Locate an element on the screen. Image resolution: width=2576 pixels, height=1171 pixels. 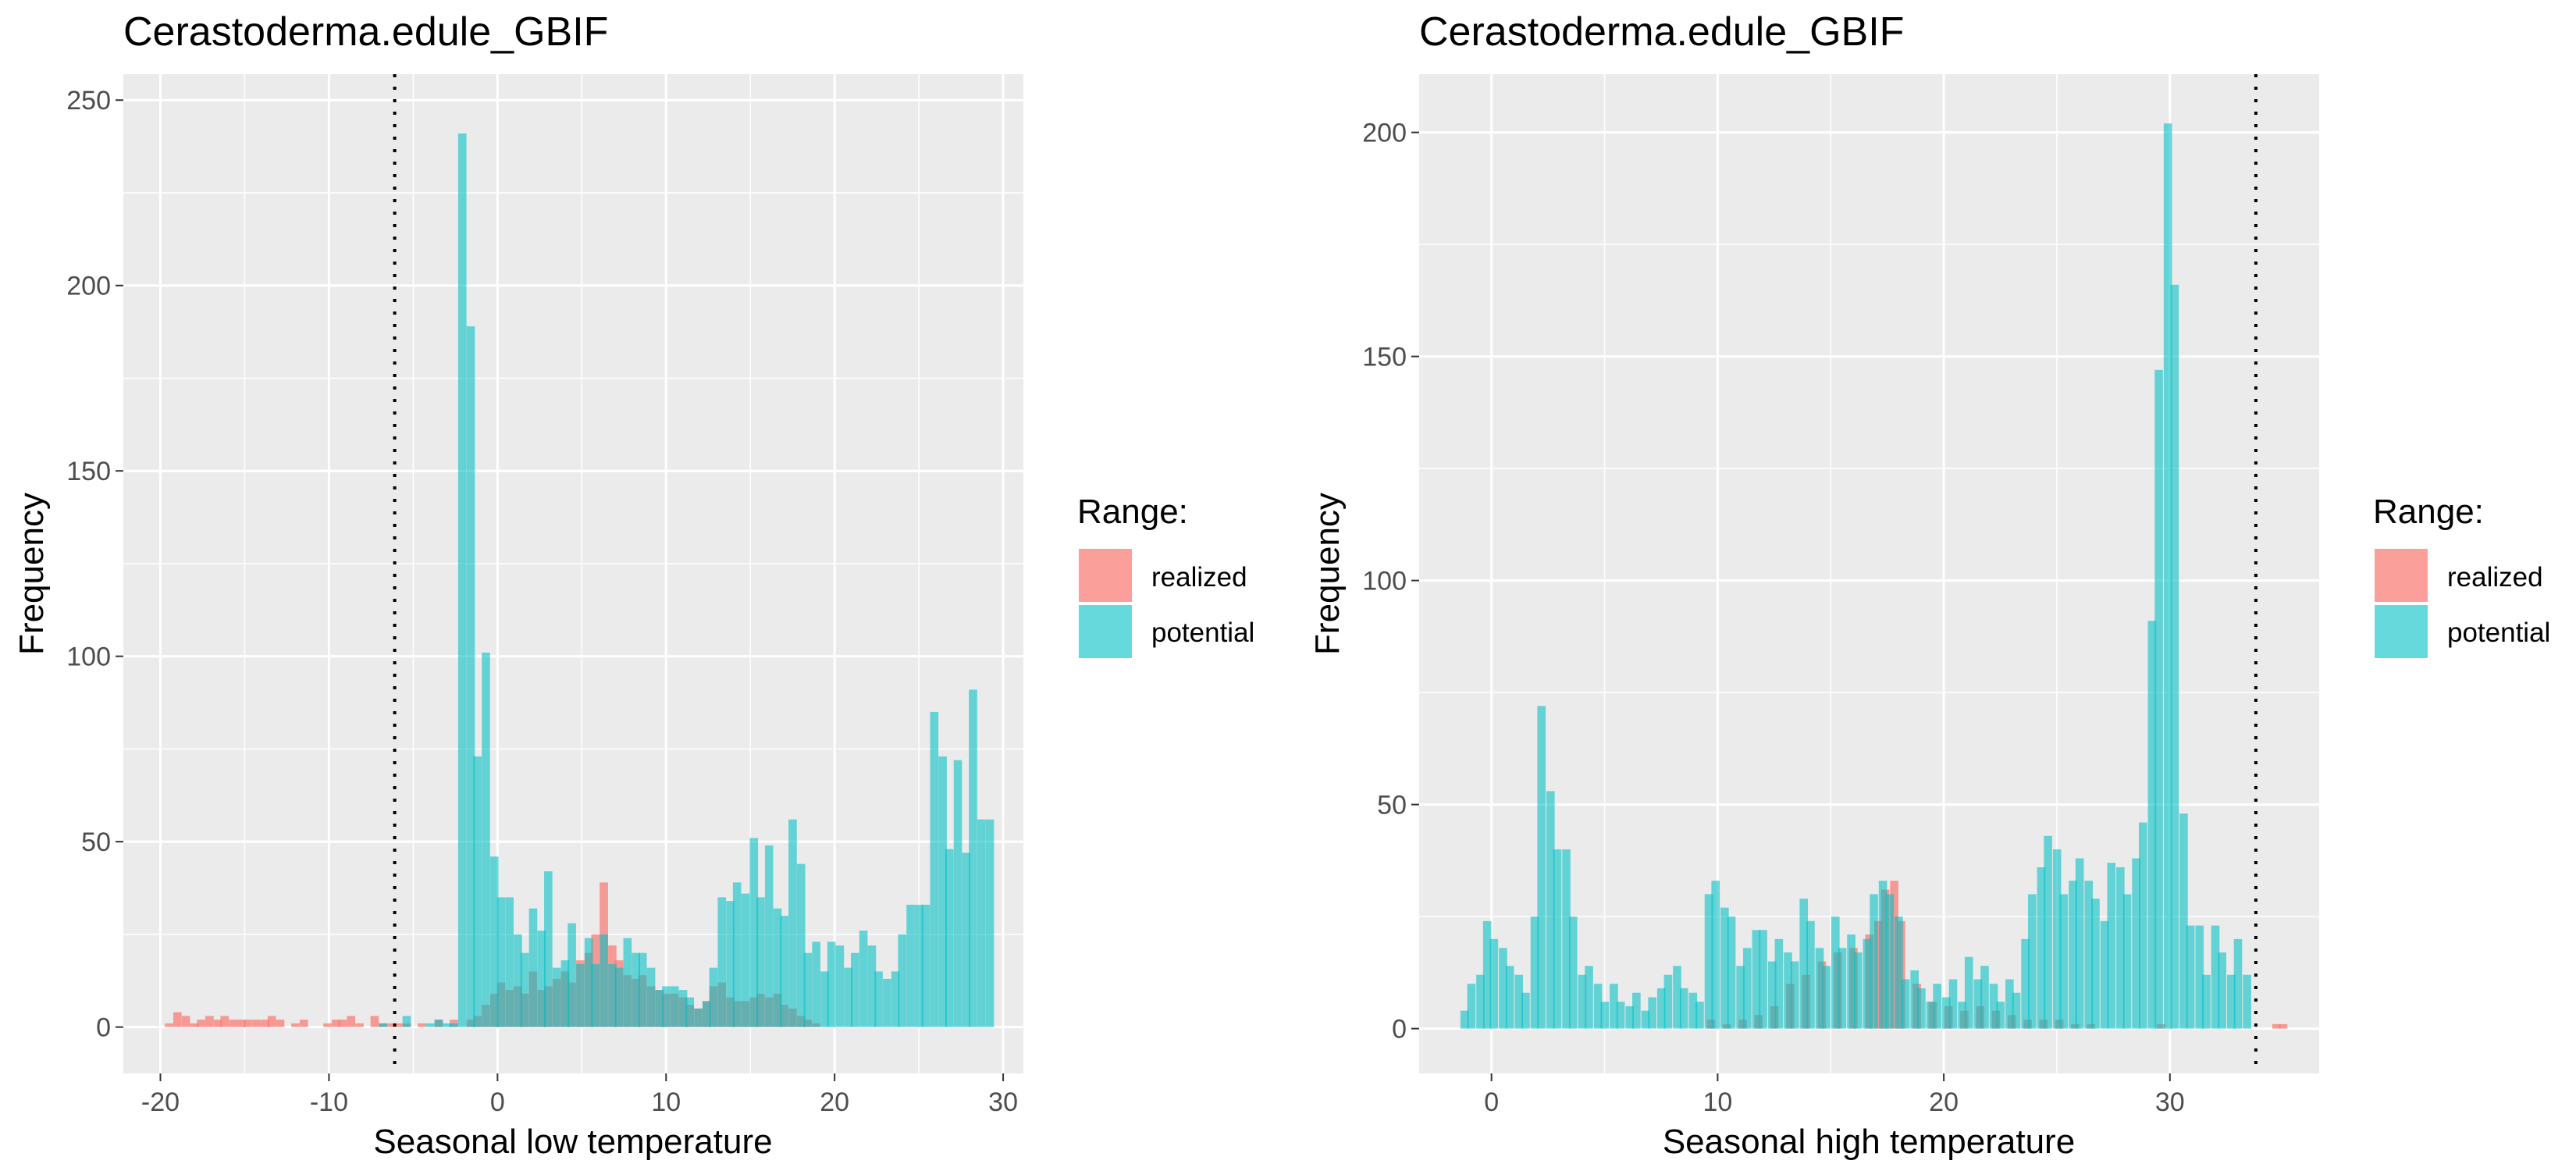
x-tick-label: 10 is located at coordinates (1717, 1102).